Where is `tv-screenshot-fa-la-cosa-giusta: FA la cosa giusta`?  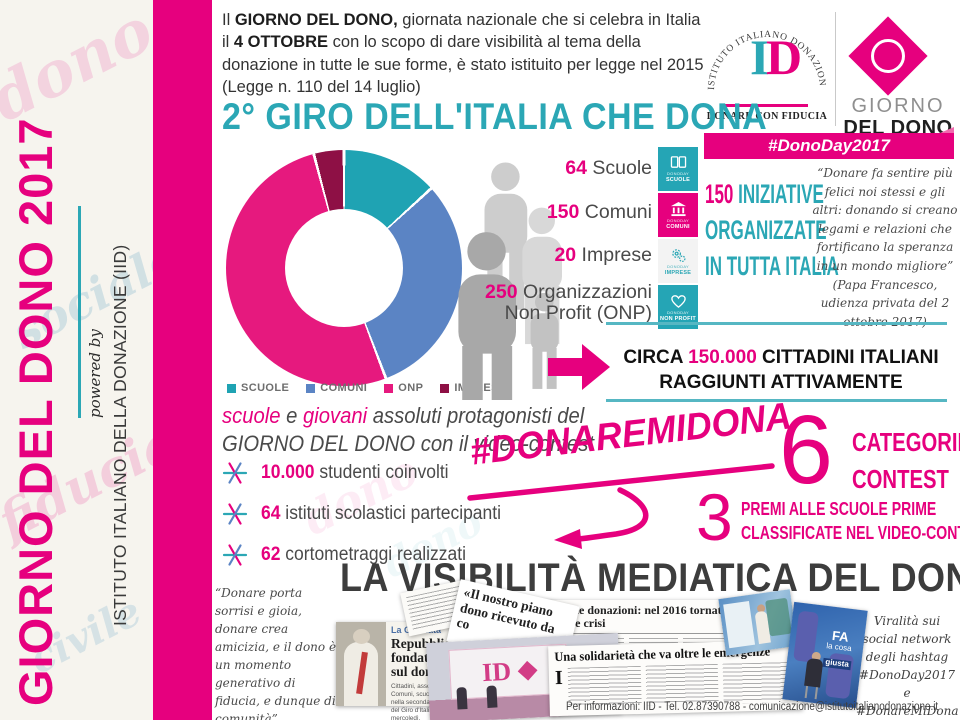 tv-screenshot-fa-la-cosa-giusta: FA la cosa giusta is located at coordinates (825, 655).